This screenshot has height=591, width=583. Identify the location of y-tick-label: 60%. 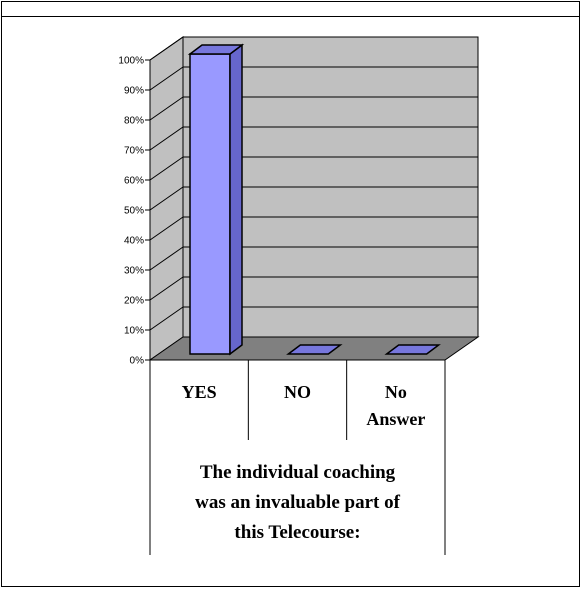
(134, 181).